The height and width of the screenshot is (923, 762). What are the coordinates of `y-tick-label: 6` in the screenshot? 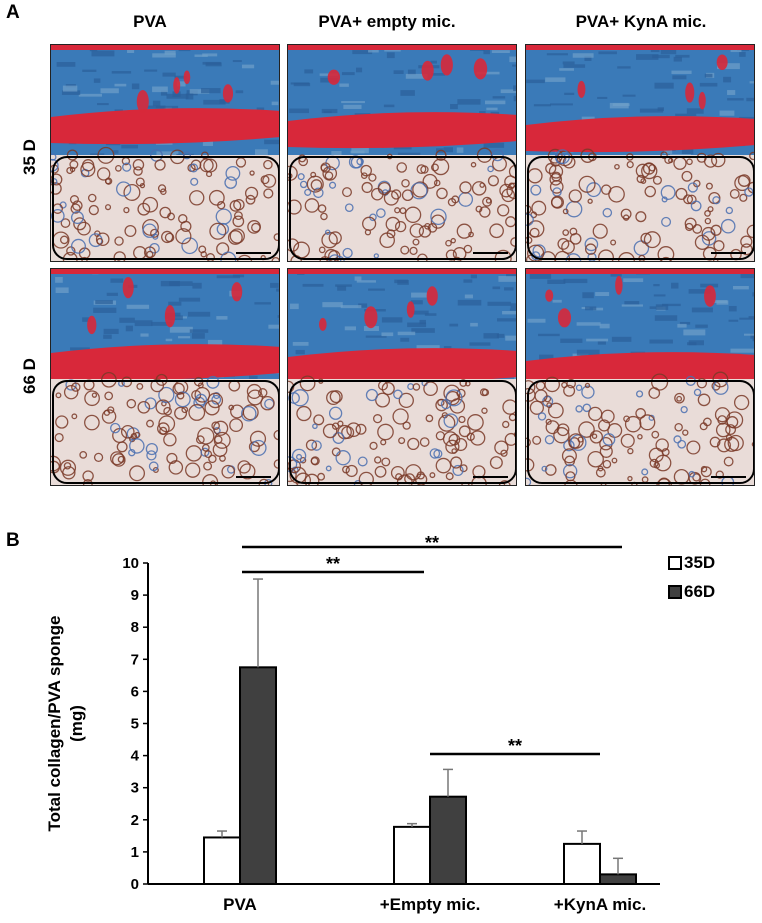 It's located at (135, 691).